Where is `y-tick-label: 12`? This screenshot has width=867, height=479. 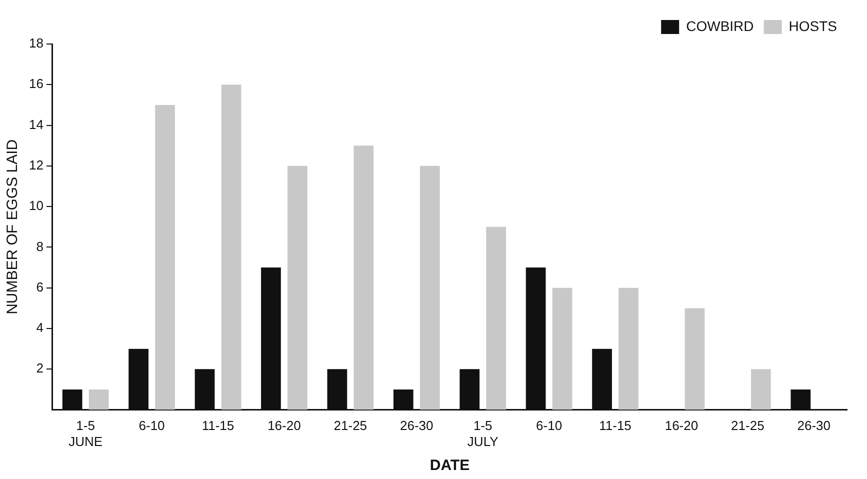 y-tick-label: 12 is located at coordinates (36, 165).